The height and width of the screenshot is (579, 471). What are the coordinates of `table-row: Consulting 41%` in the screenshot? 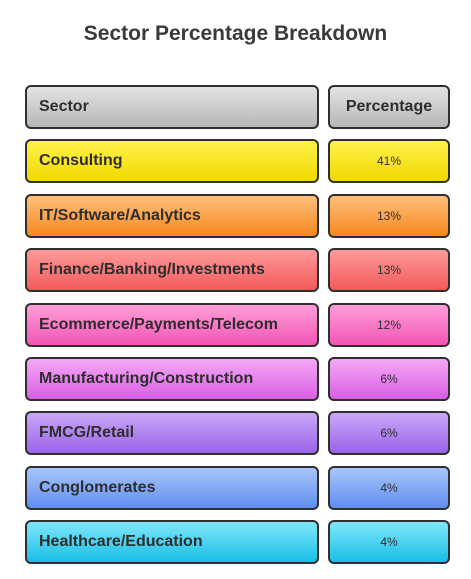 It's located at (237, 161).